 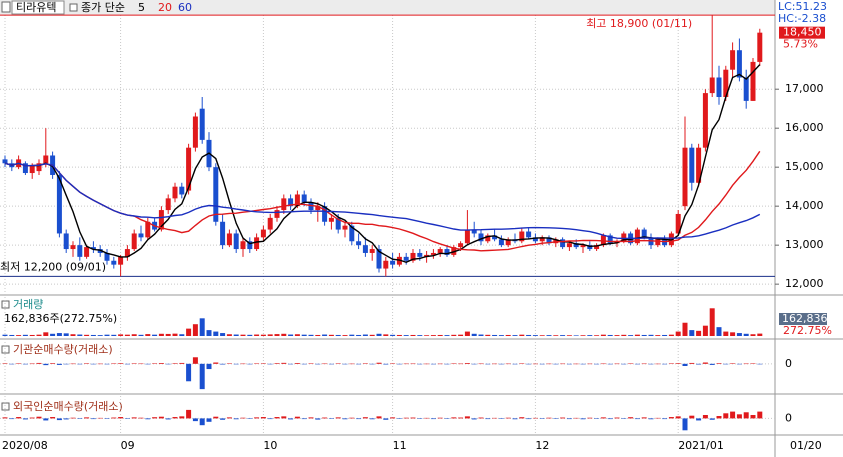 What do you see at coordinates (701, 445) in the screenshot?
I see `x-tick-label: 2021/01` at bounding box center [701, 445].